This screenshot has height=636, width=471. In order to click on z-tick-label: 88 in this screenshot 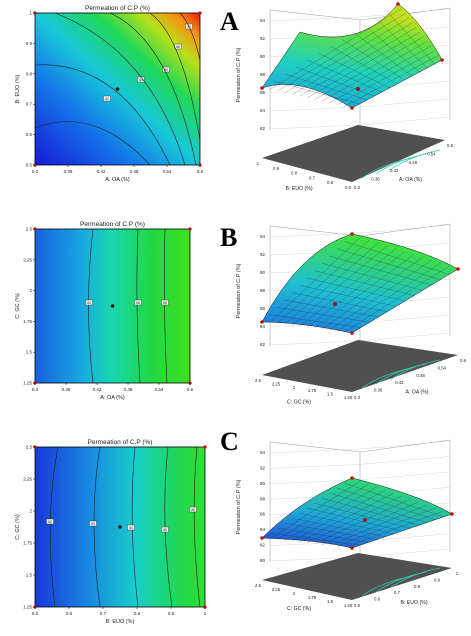, I will do `click(263, 74)`.